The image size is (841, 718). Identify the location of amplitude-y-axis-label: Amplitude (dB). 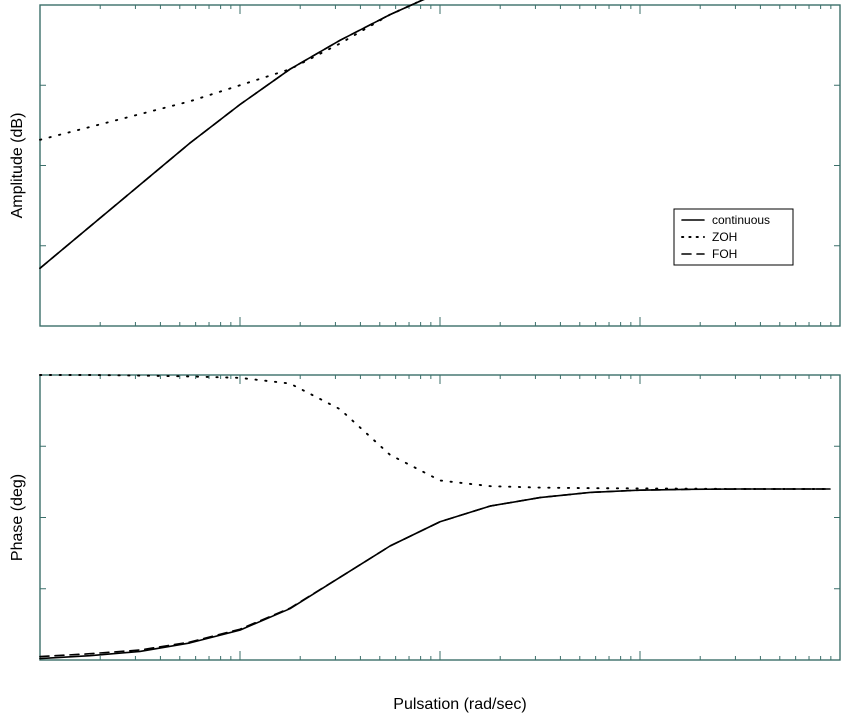
(17, 166).